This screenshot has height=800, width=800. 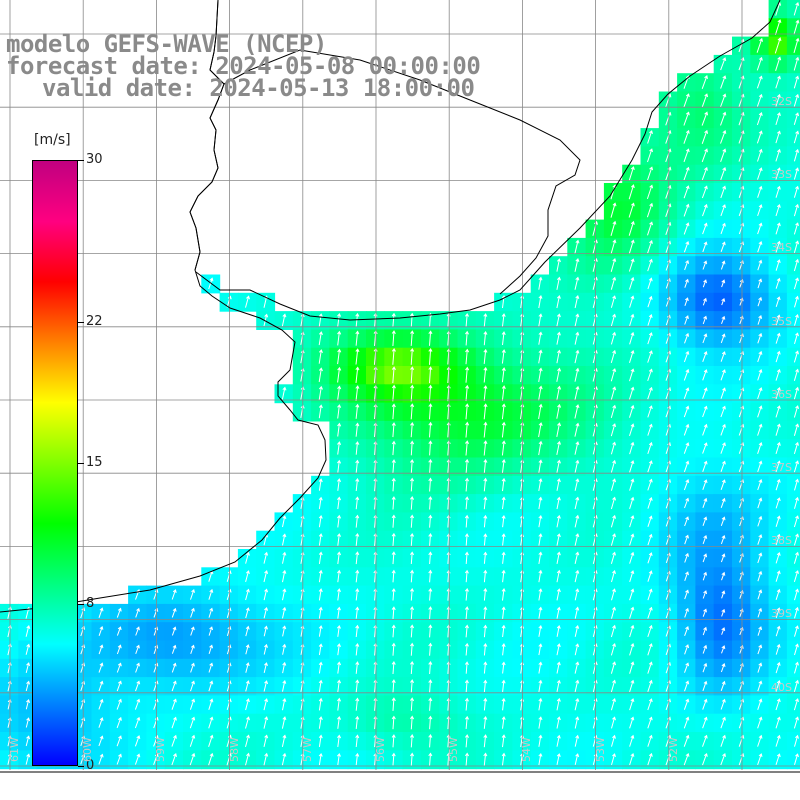 I want to click on colorbar-tick-label: 15, so click(x=94, y=462).